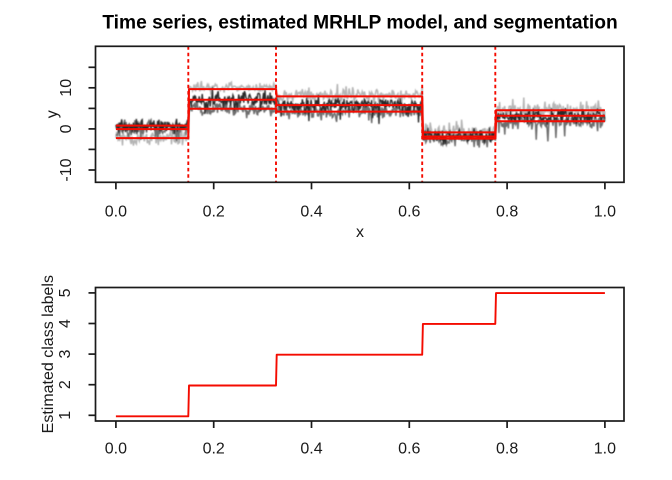 The image size is (672, 480). What do you see at coordinates (52, 114) in the screenshot?
I see `svg-text: y` at bounding box center [52, 114].